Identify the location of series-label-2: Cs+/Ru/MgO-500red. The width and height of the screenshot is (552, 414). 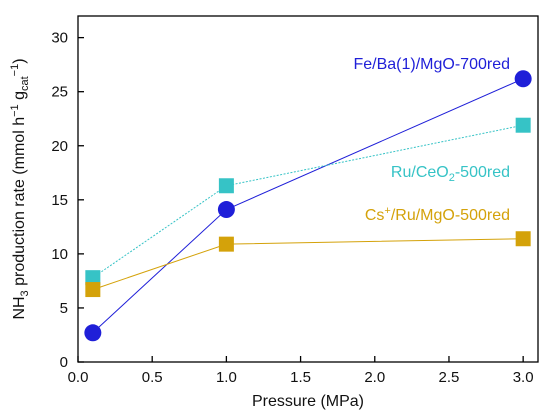
(437, 214).